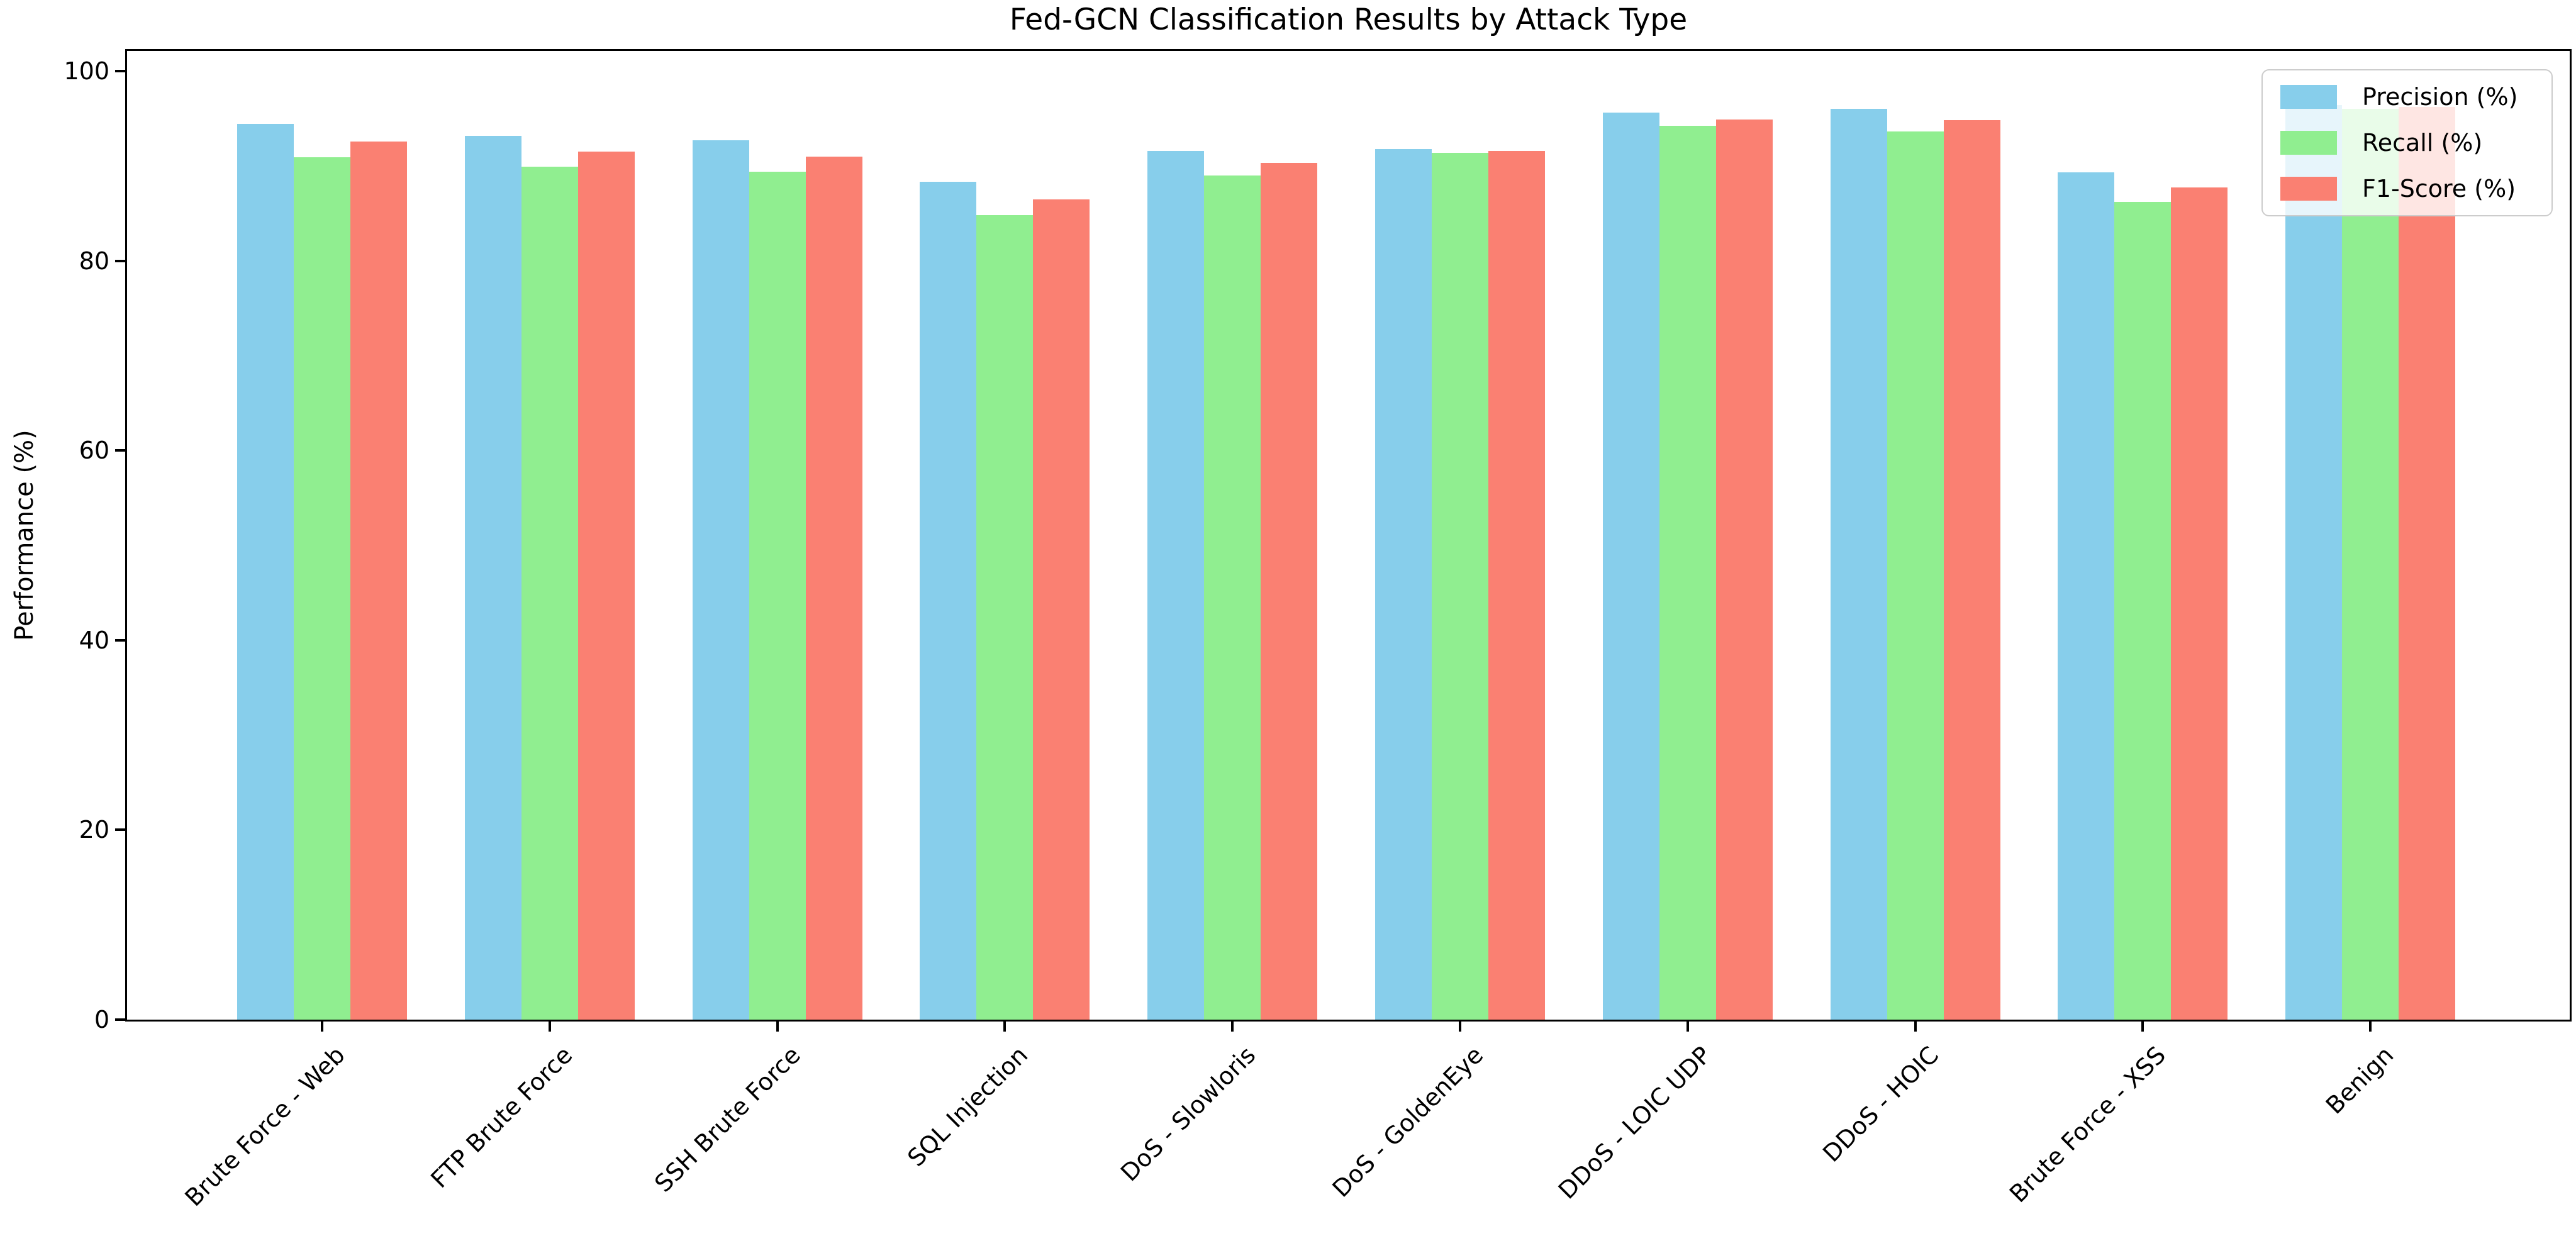  Describe the element at coordinates (1188, 1114) in the screenshot. I see `x-tick-label-dos-slowloris: DoS - Slowloris` at that location.